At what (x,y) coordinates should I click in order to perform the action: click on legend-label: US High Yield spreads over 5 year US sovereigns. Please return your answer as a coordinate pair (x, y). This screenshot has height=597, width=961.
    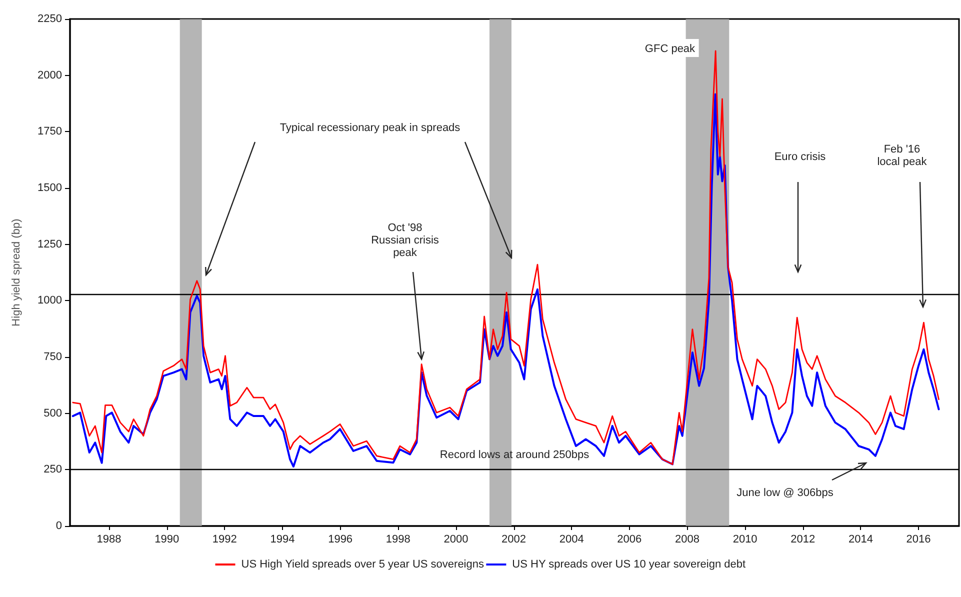
    Looking at the image, I should click on (362, 564).